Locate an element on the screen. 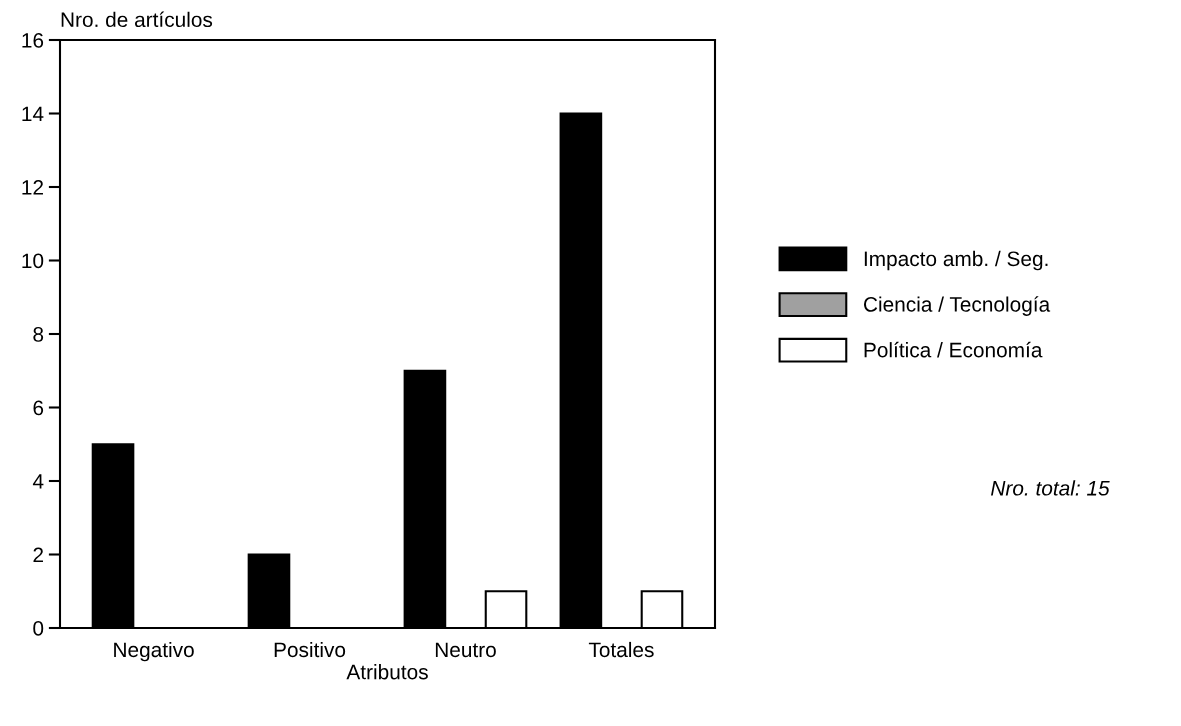 This screenshot has width=1181, height=726. y-tick-label: 2 is located at coordinates (38, 555).